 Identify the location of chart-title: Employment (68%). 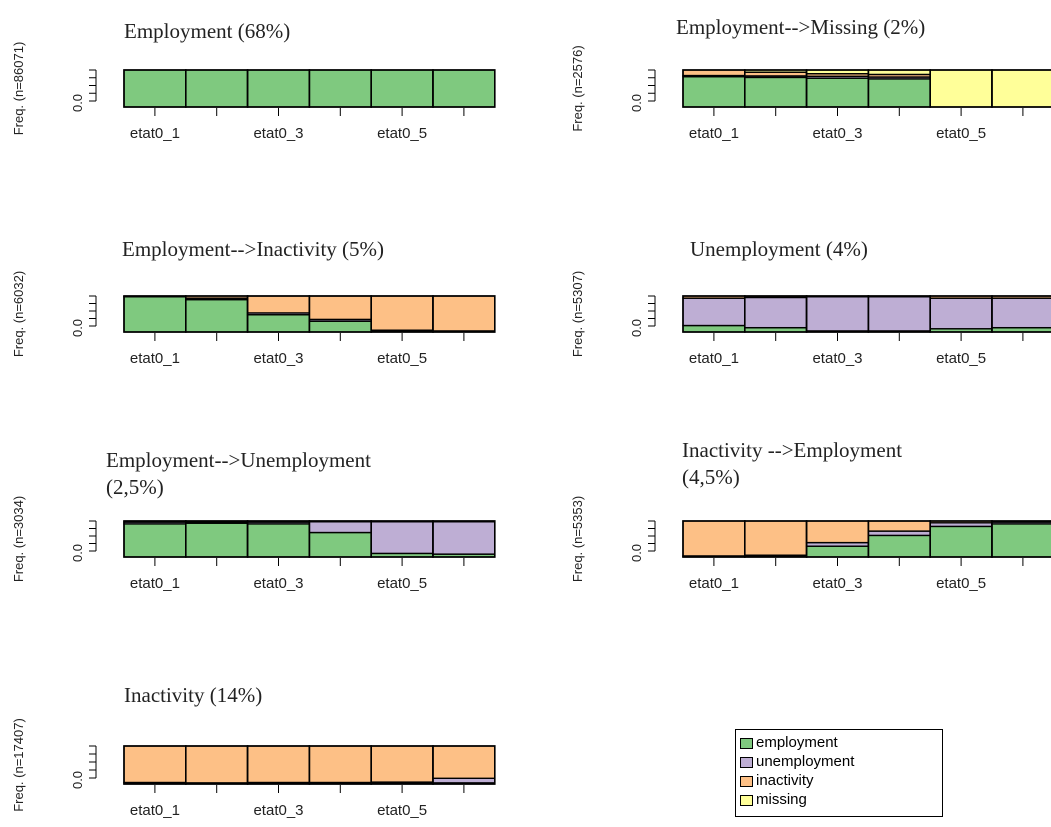
(207, 31).